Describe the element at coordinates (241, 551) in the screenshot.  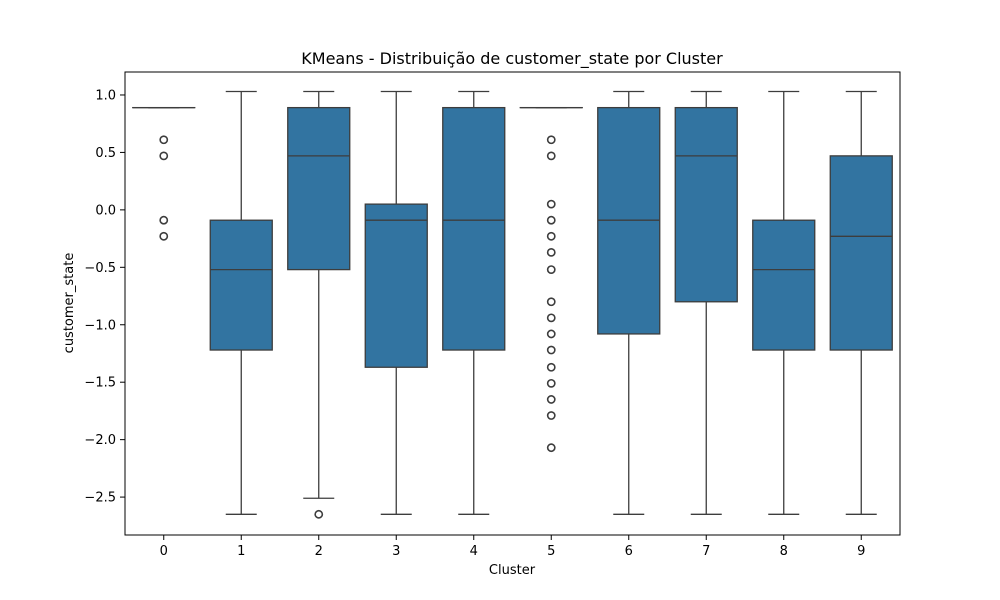
I see `x-tick-label: 1` at that location.